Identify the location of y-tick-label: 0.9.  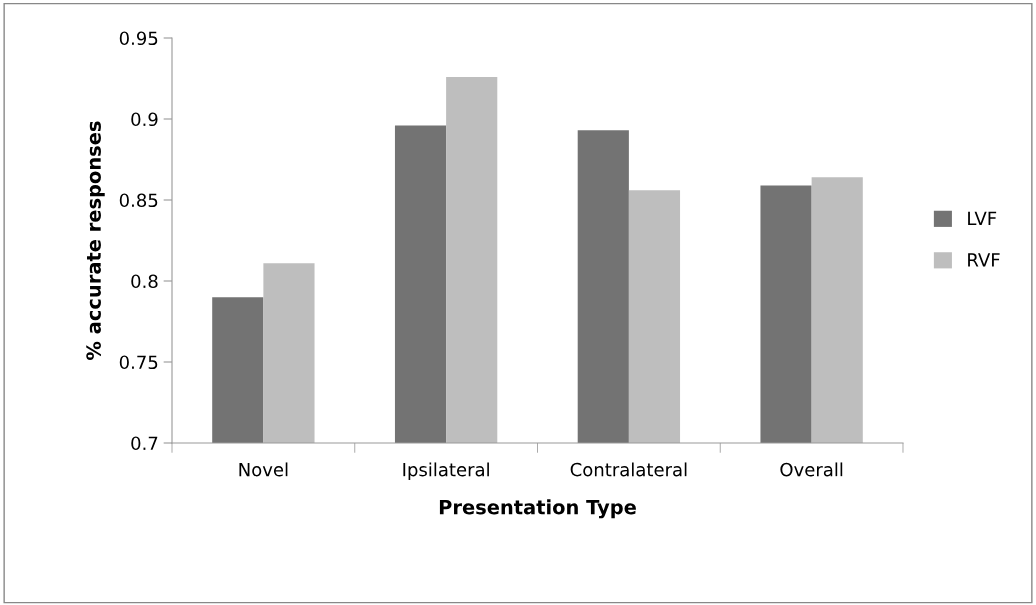
(144, 119).